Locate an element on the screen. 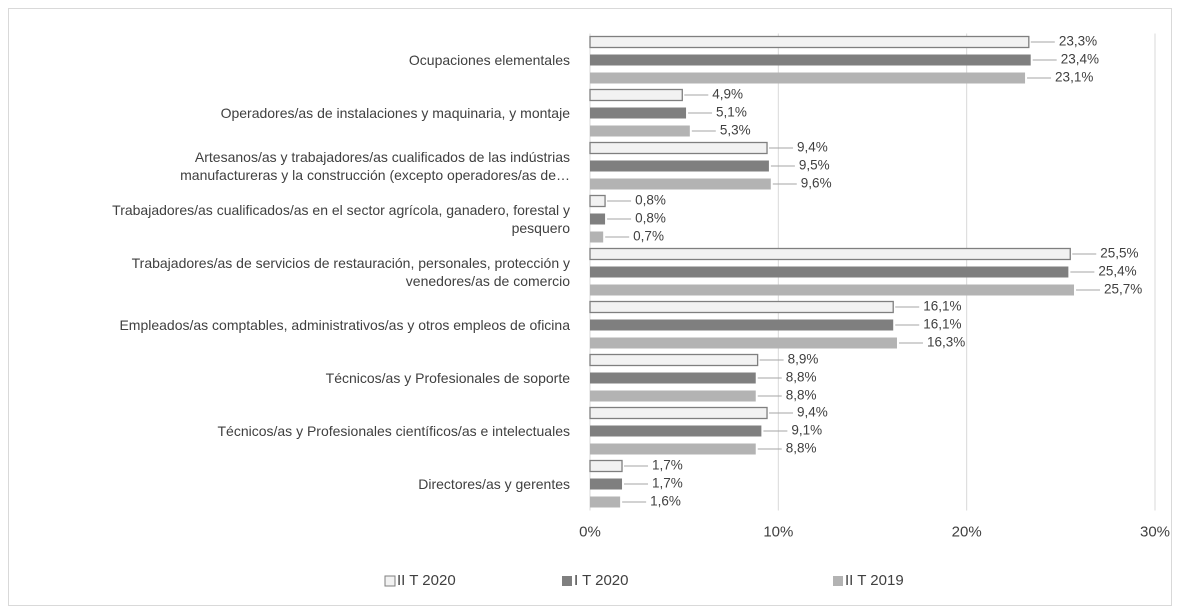 This screenshot has height=606, width=1180. data-label: 23,4% is located at coordinates (1080, 59).